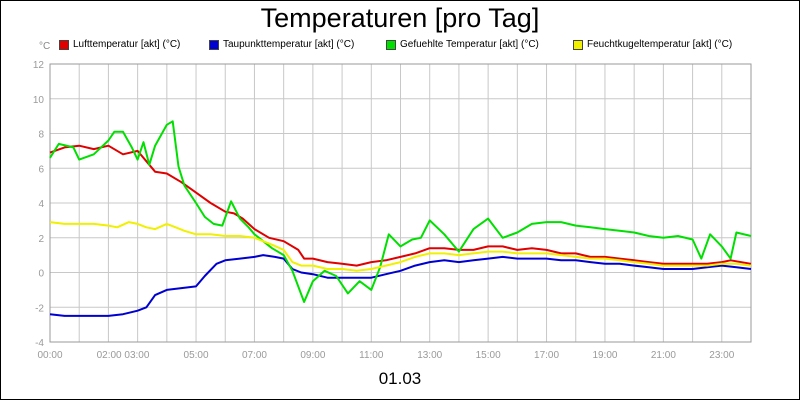 The image size is (800, 400). I want to click on legend-item: Lufttemperatur [akt] (°C), so click(119, 44).